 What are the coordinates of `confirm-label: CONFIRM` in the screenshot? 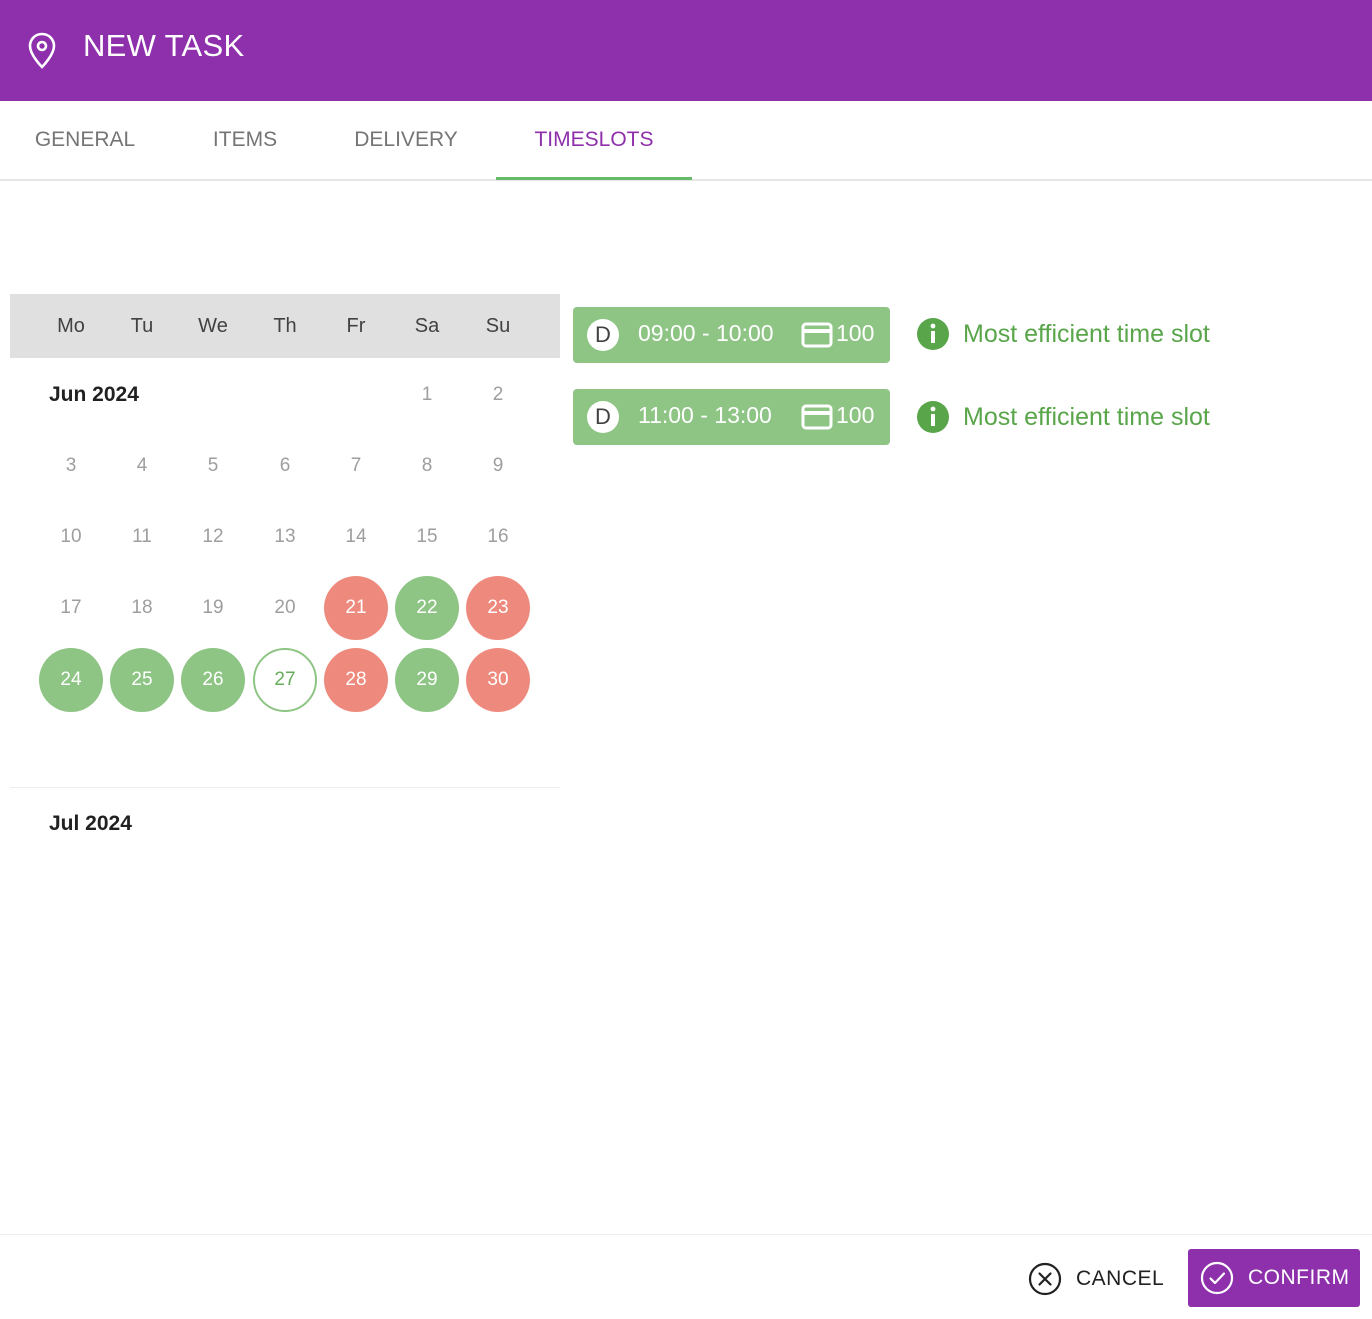 It's located at (1299, 1277).